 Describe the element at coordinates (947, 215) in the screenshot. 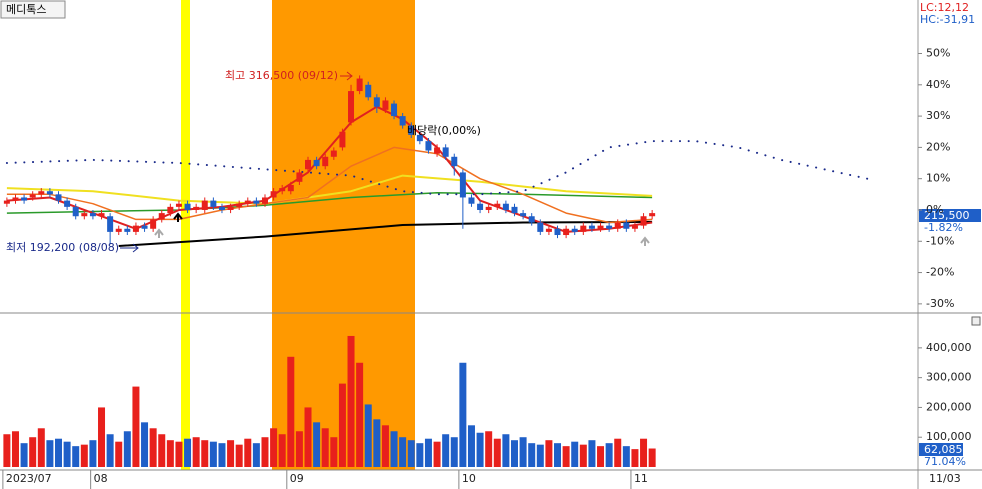

I see `price-label: 215,500` at that location.